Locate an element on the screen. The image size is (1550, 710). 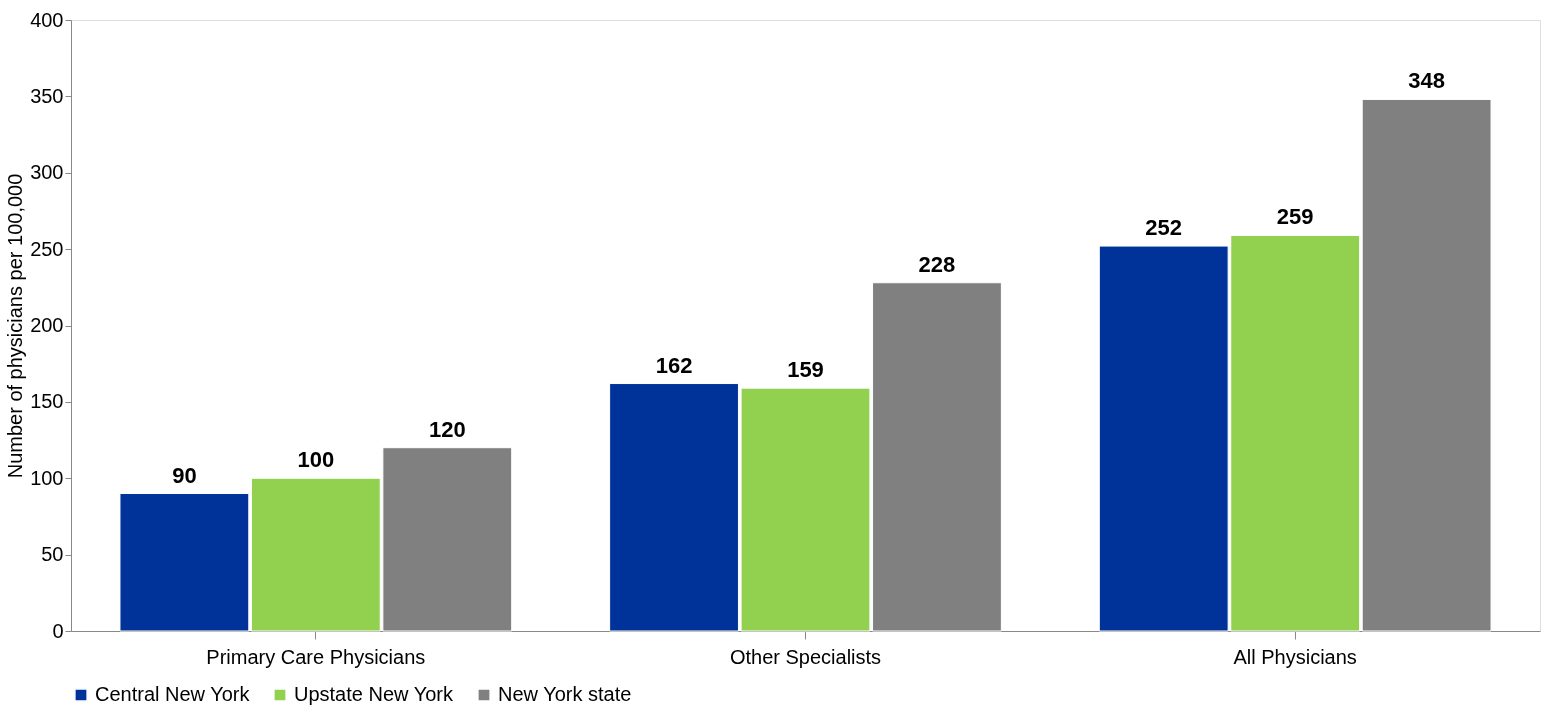
data-label: 348 is located at coordinates (1426, 81).